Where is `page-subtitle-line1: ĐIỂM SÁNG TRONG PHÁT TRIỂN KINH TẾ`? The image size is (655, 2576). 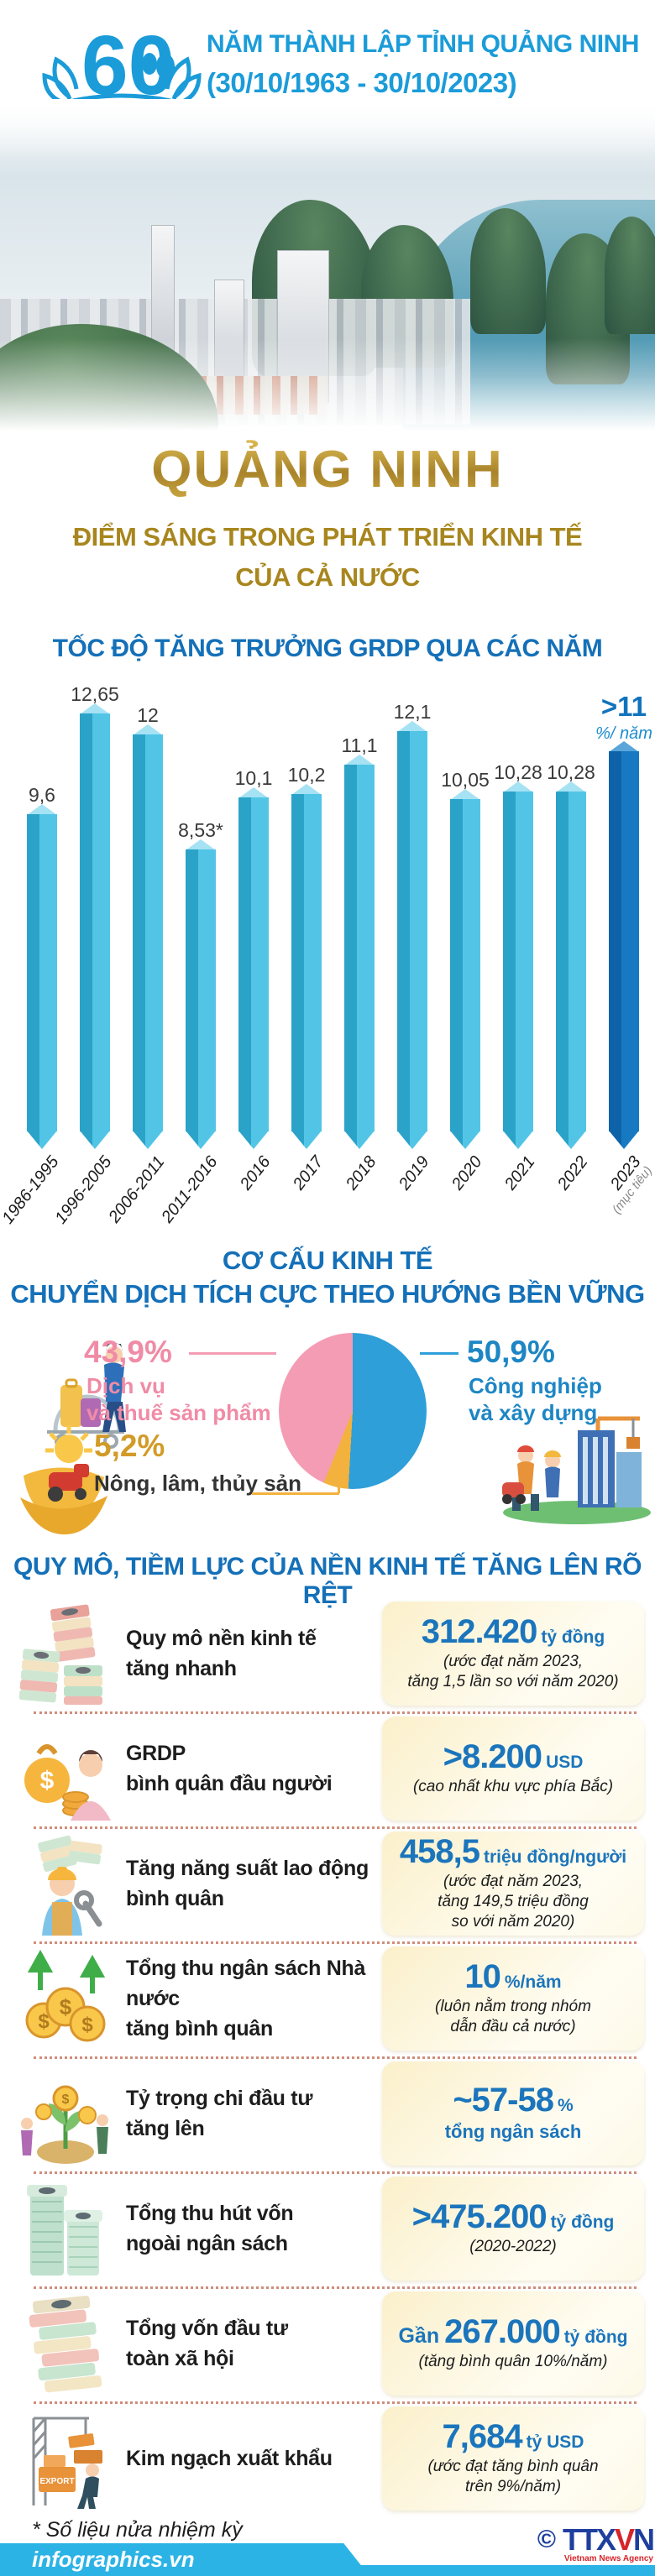
page-subtitle-line1: ĐIỂM SÁNG TRONG PHÁT TRIỂN KINH TẾ is located at coordinates (327, 536).